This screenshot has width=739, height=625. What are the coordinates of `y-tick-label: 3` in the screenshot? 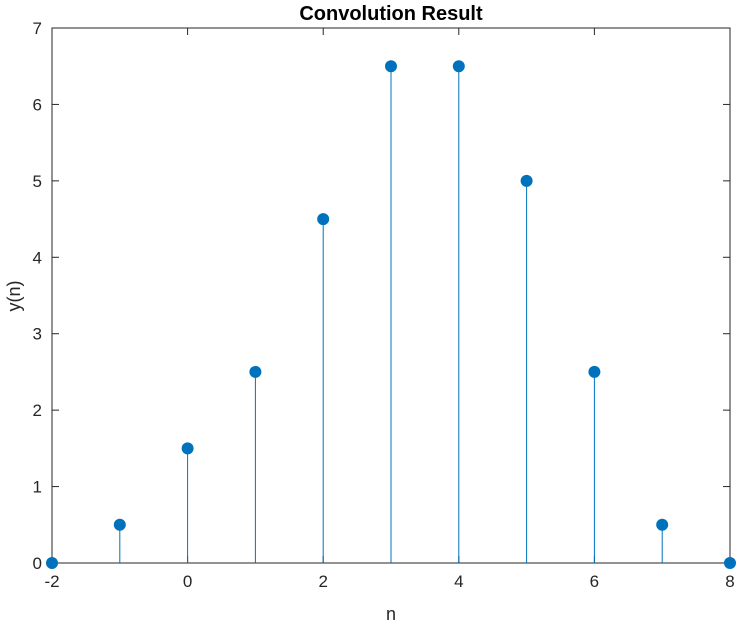 It's located at (37, 334).